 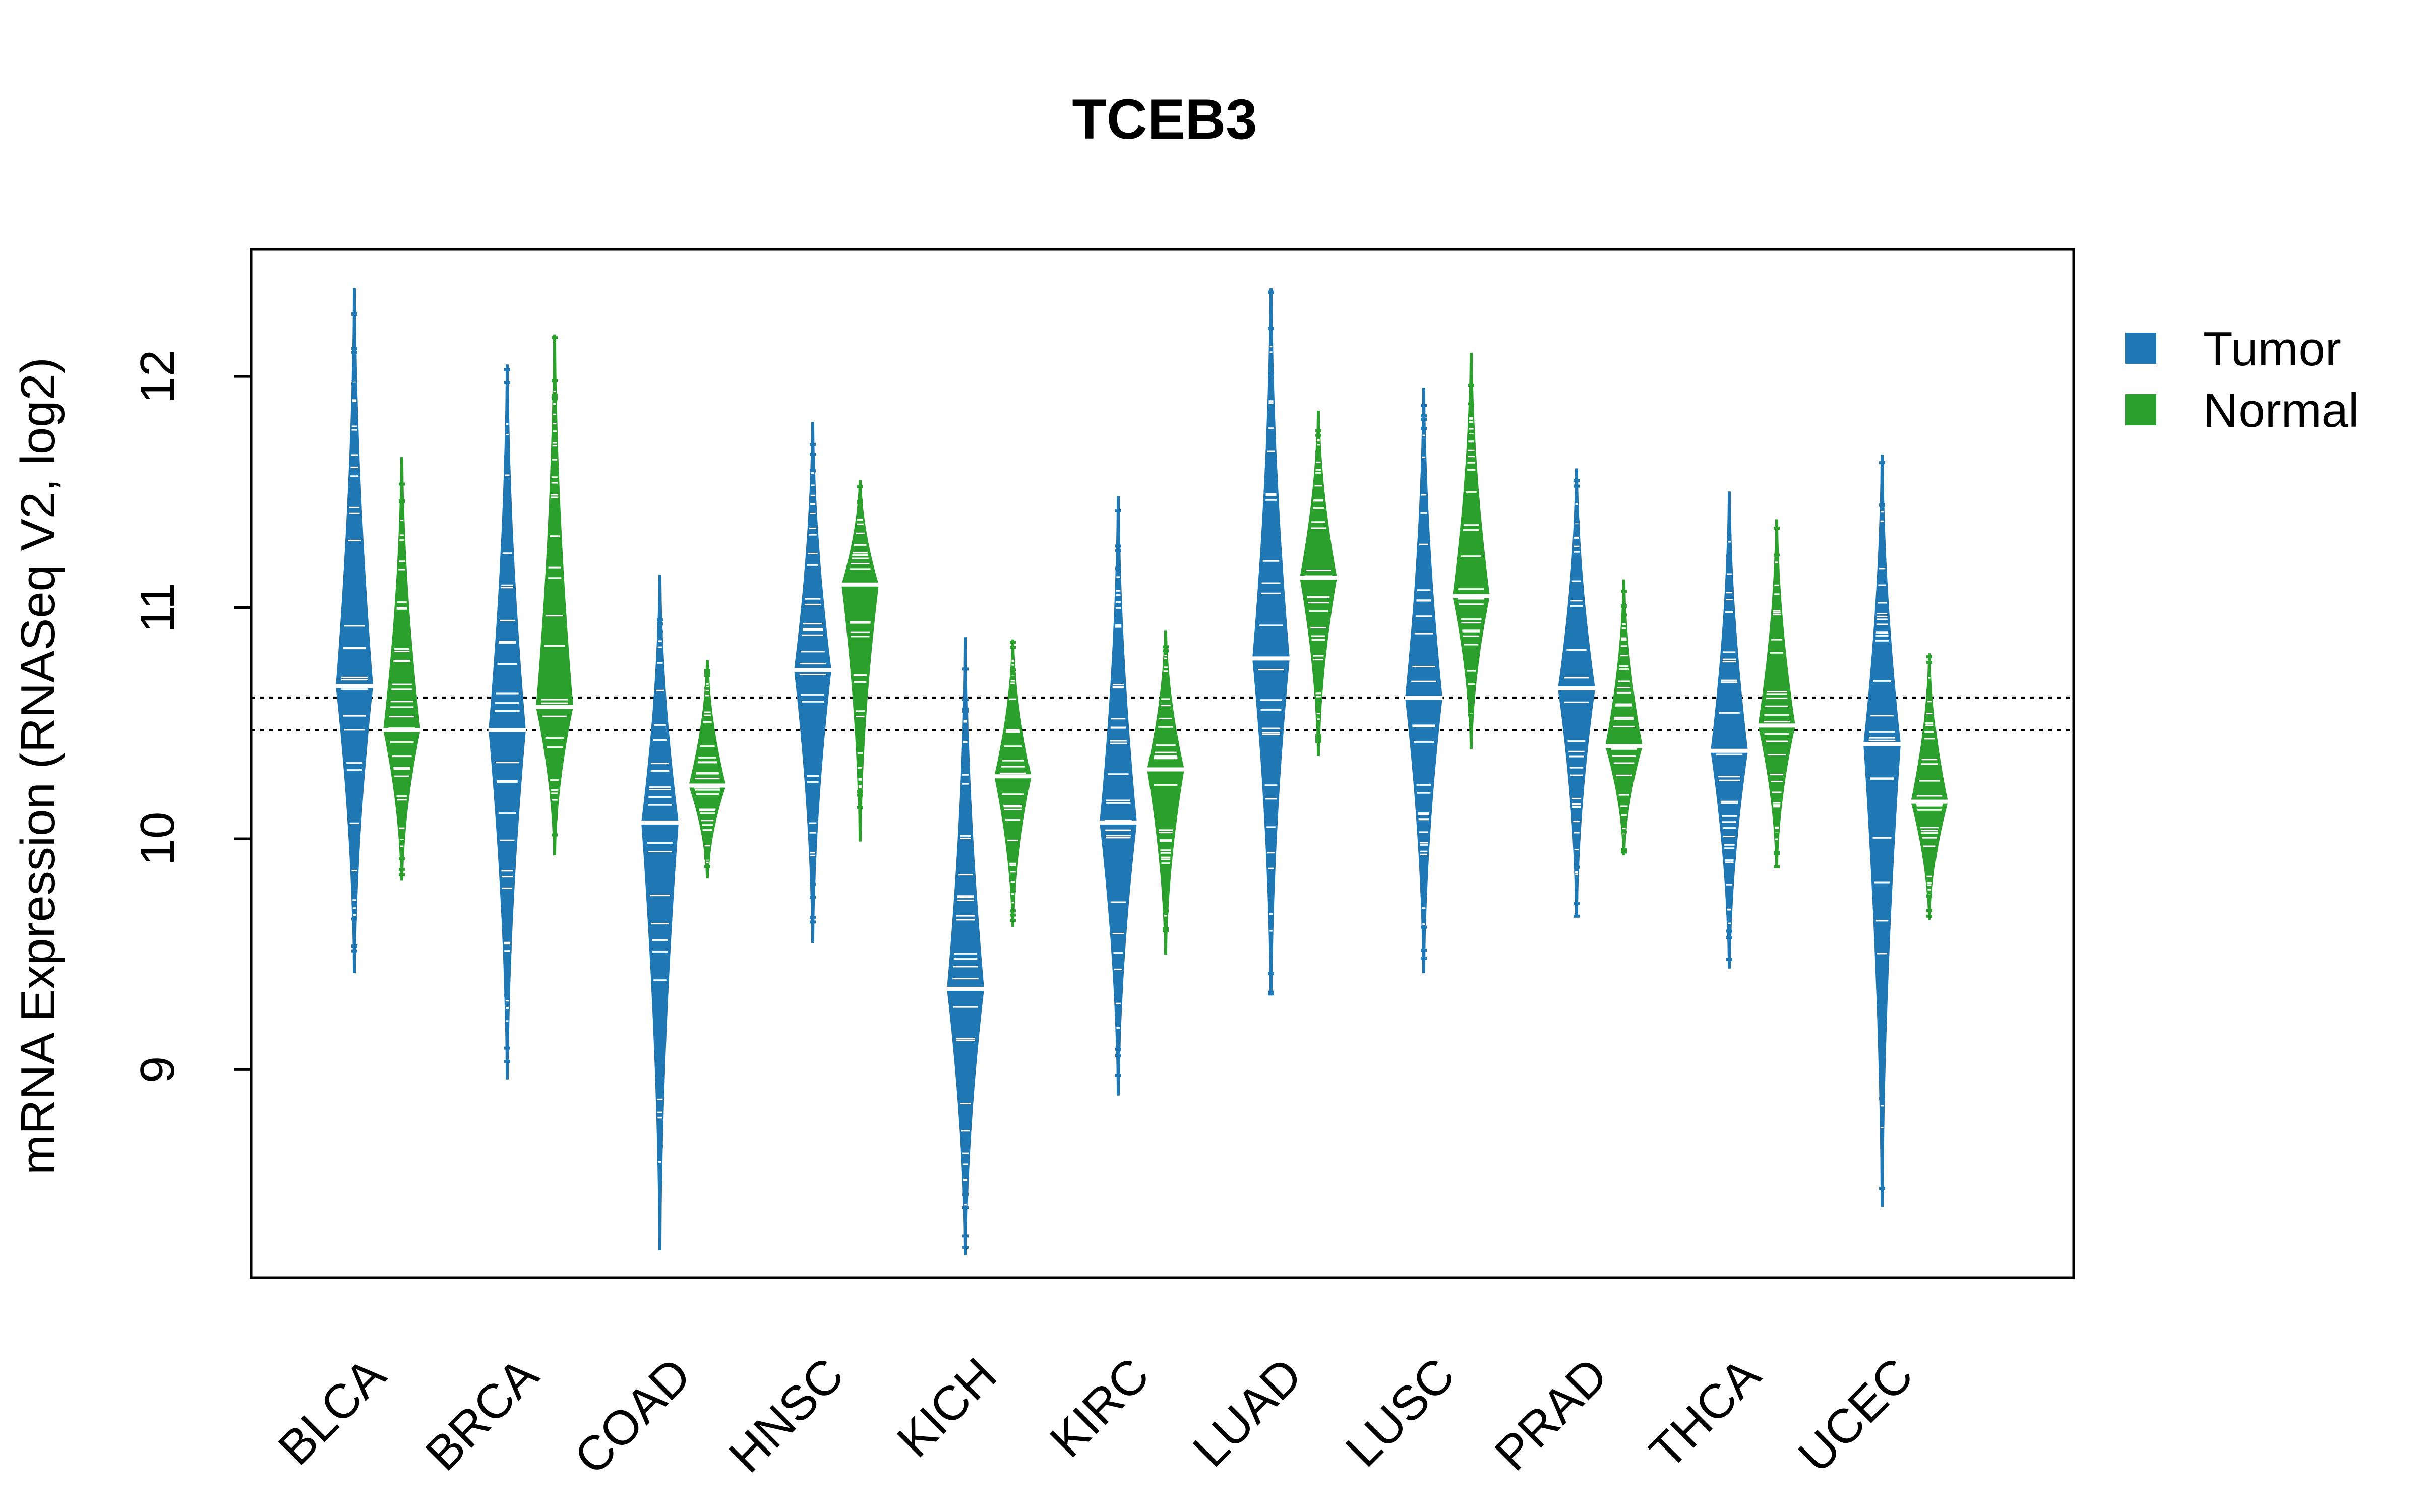 I want to click on bean-brca-tumor, so click(x=507, y=722).